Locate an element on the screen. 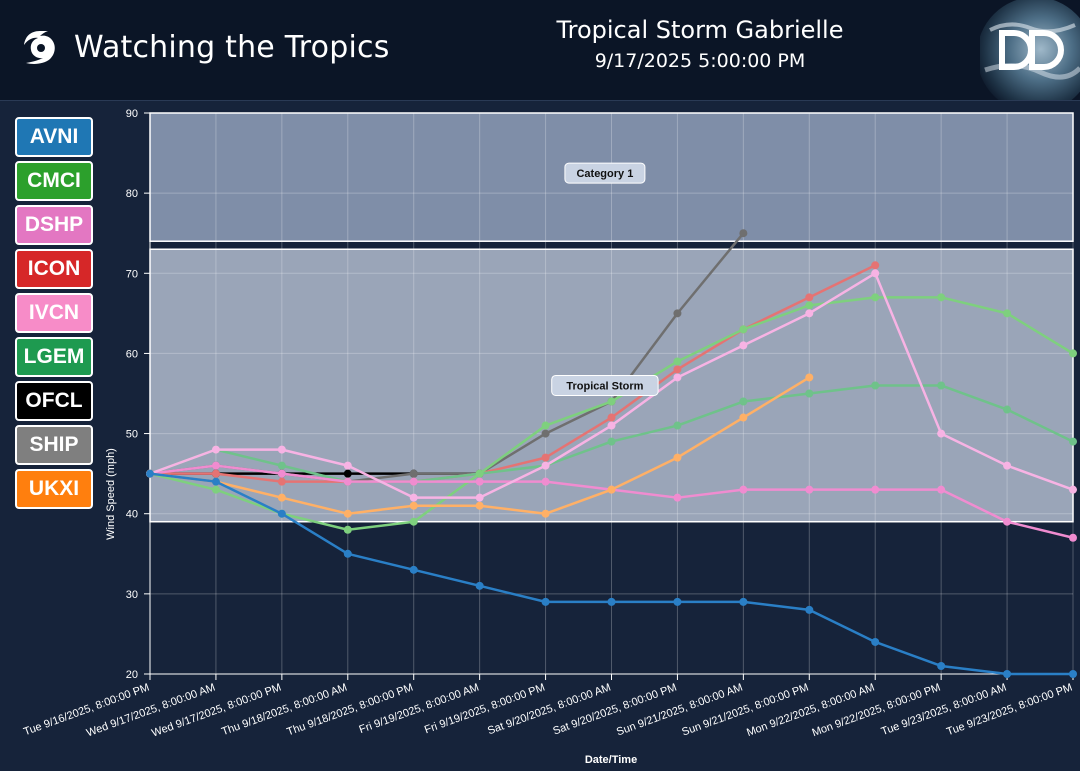 The height and width of the screenshot is (771, 1080). legend-button-ofcl: OFCL is located at coordinates (54, 401).